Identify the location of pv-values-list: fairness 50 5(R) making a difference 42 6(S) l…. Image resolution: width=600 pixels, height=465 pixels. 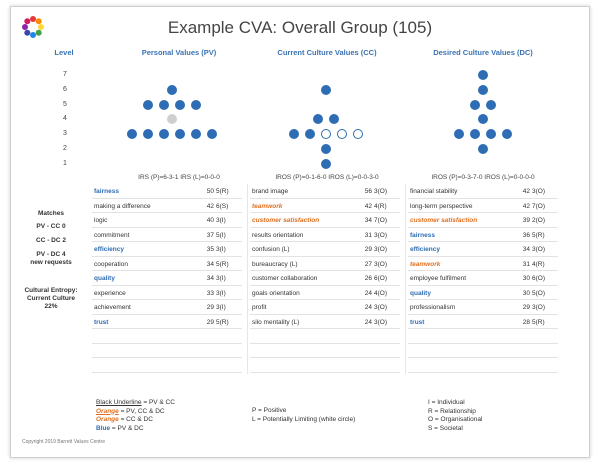
(167, 278).